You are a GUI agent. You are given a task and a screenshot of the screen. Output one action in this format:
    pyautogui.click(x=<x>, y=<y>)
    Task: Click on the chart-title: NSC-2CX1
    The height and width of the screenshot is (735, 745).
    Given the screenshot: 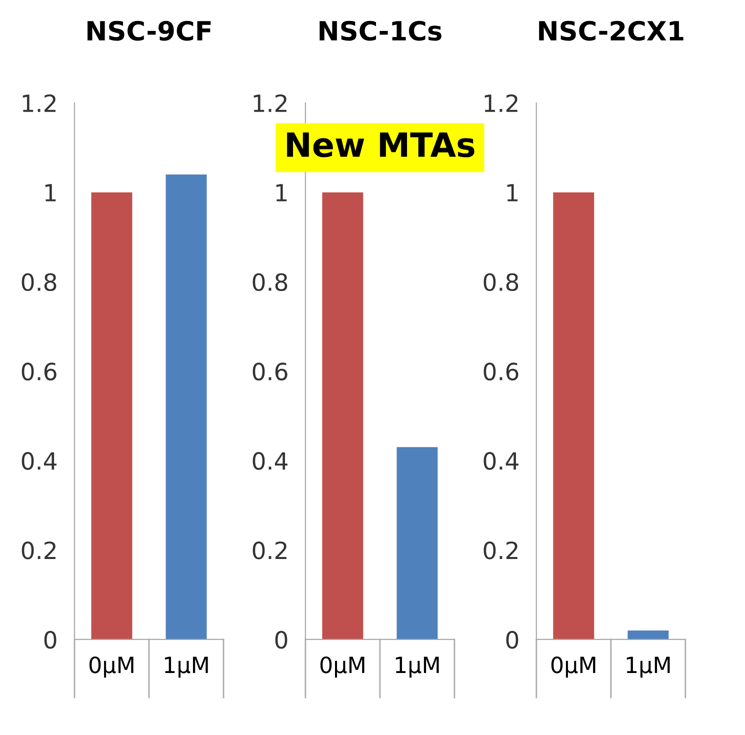 What is the action you would take?
    pyautogui.click(x=611, y=30)
    